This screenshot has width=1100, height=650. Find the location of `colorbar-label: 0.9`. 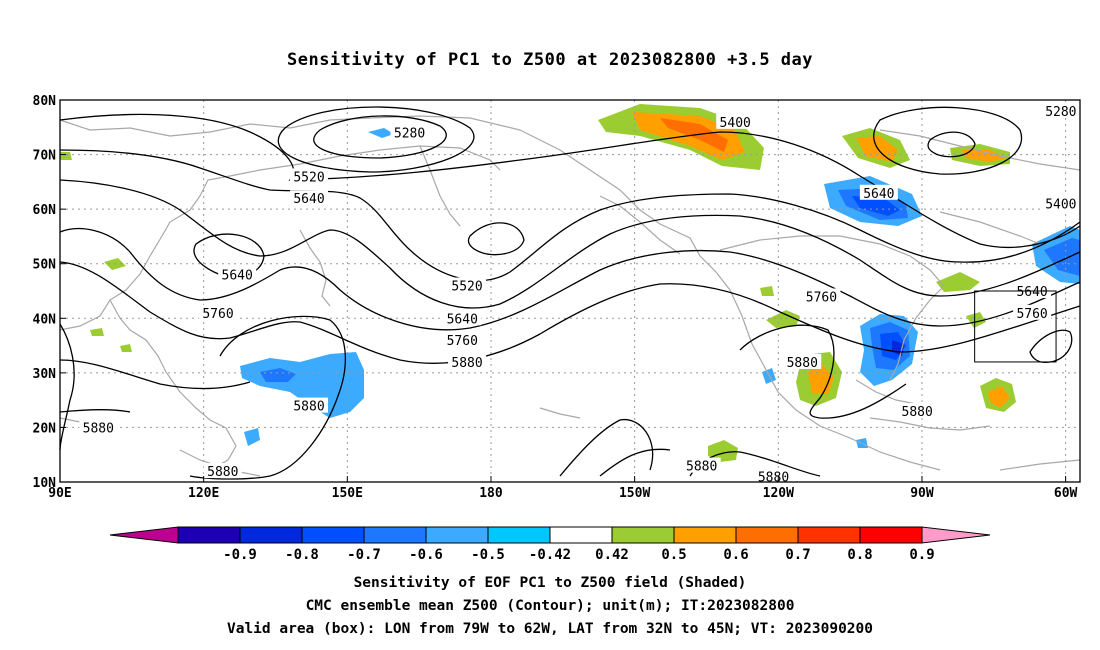

colorbar-label: 0.9 is located at coordinates (921, 555).